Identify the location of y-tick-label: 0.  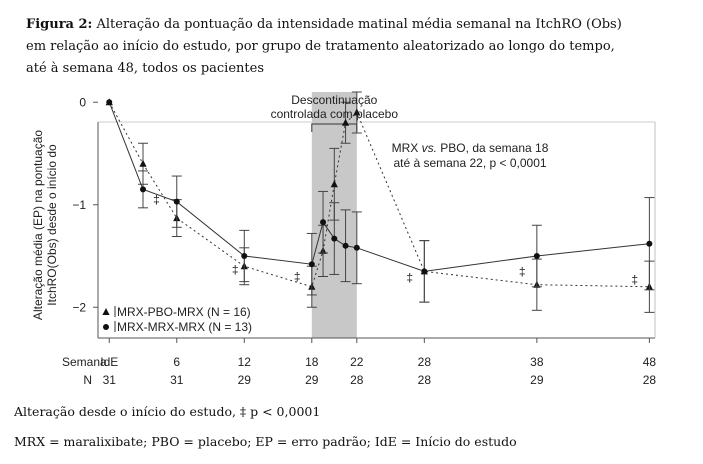
(82, 102).